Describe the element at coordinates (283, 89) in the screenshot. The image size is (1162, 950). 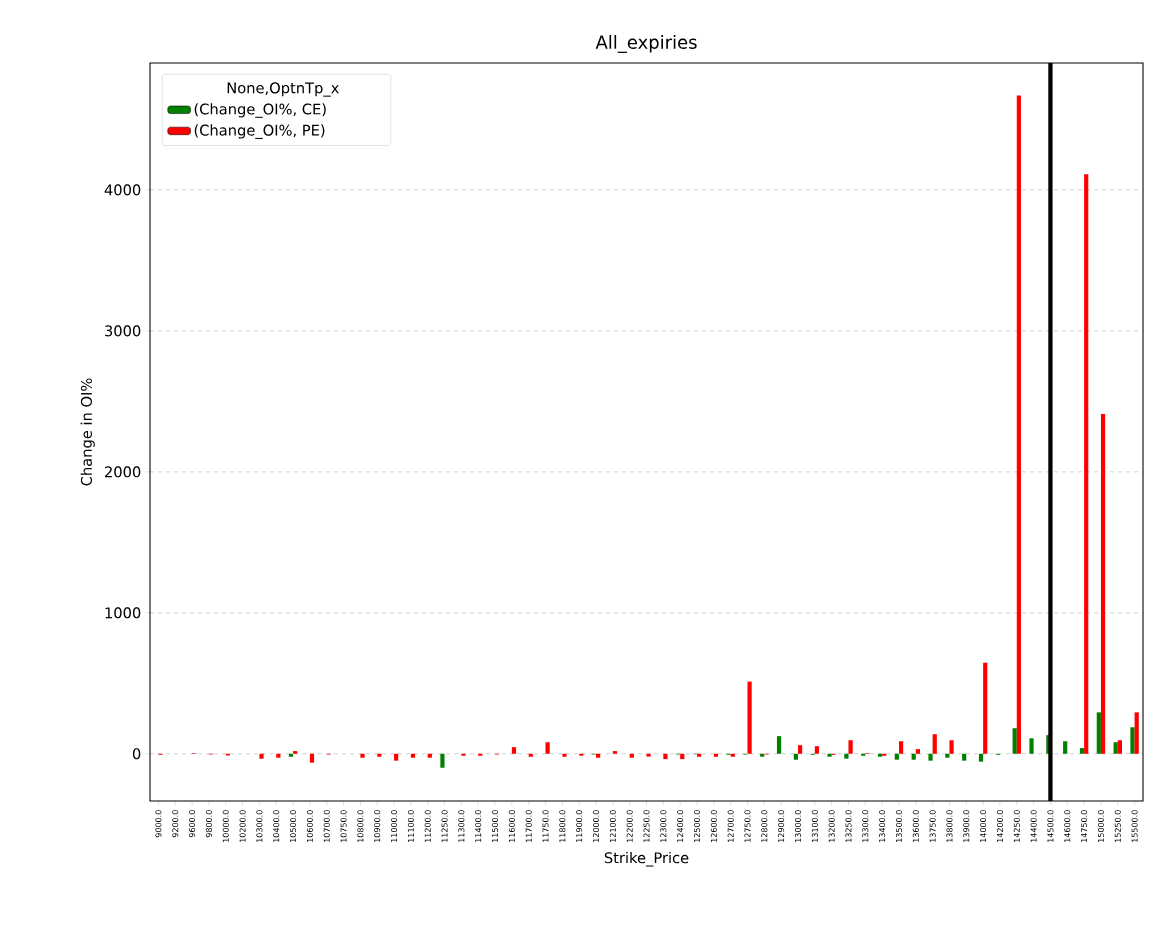
I see `legend-title: None,OptnTp_x` at that location.